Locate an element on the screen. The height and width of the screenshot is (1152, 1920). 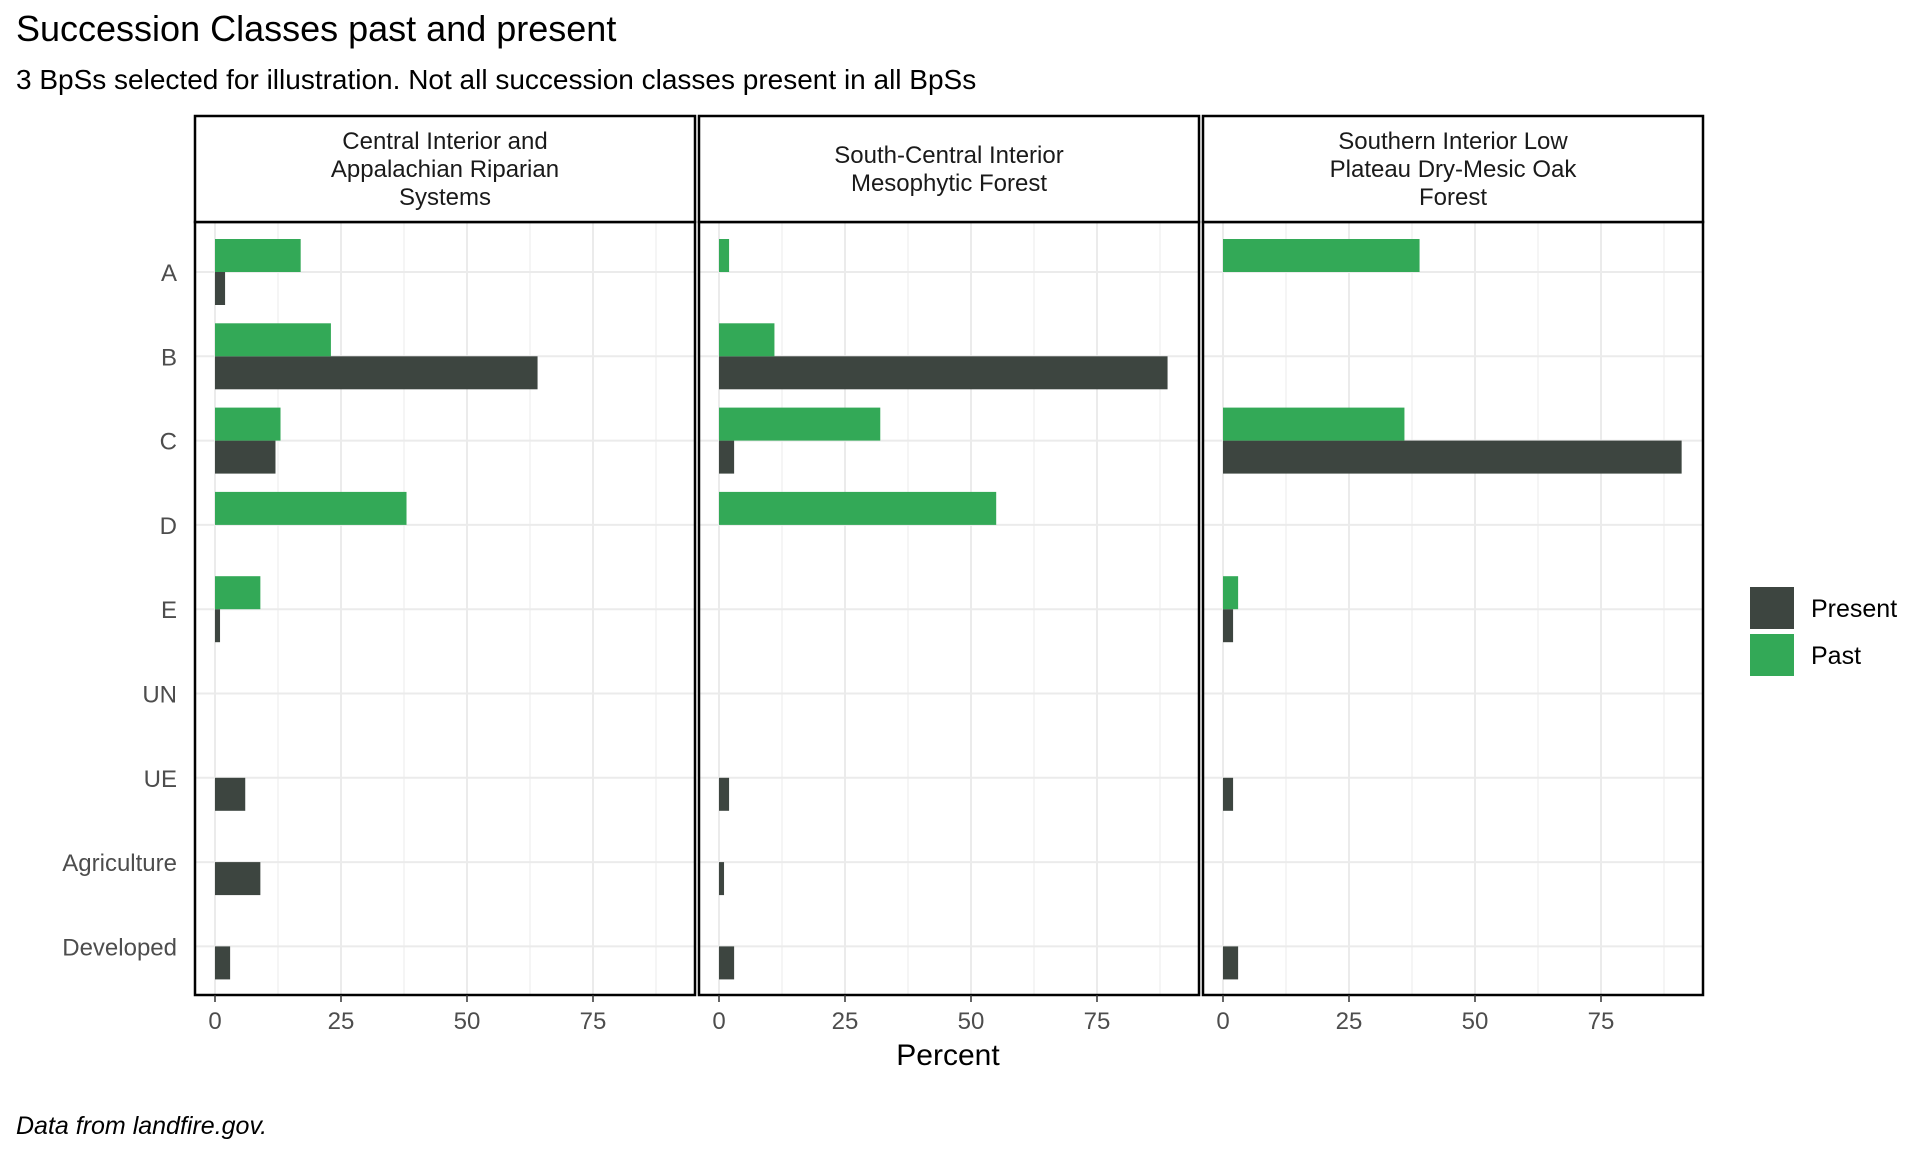
y-tick-label: Developed is located at coordinates (119, 947).